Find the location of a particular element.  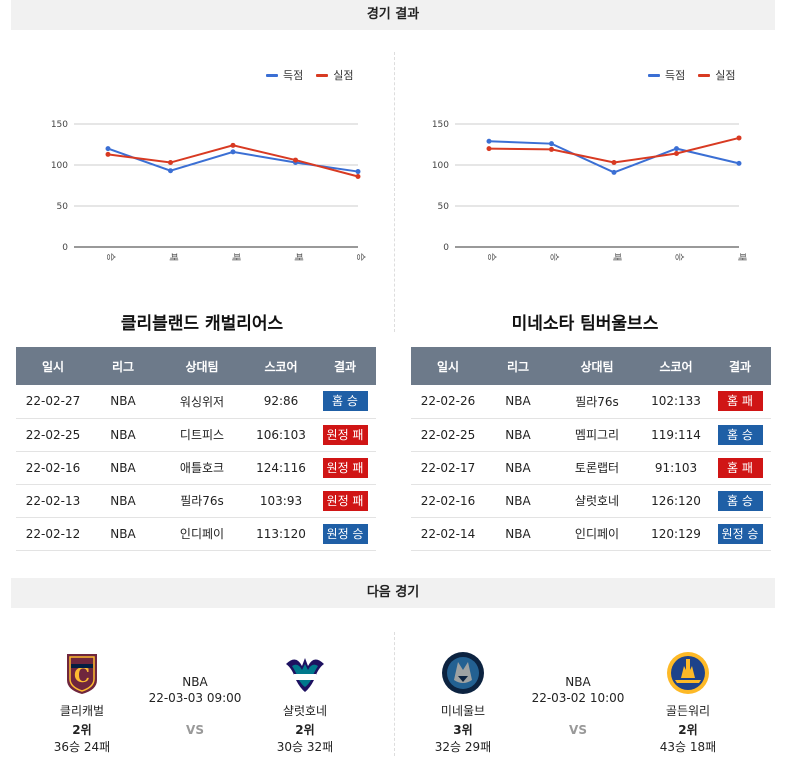

cell-opponent: 인디페이 is located at coordinates (202, 534).